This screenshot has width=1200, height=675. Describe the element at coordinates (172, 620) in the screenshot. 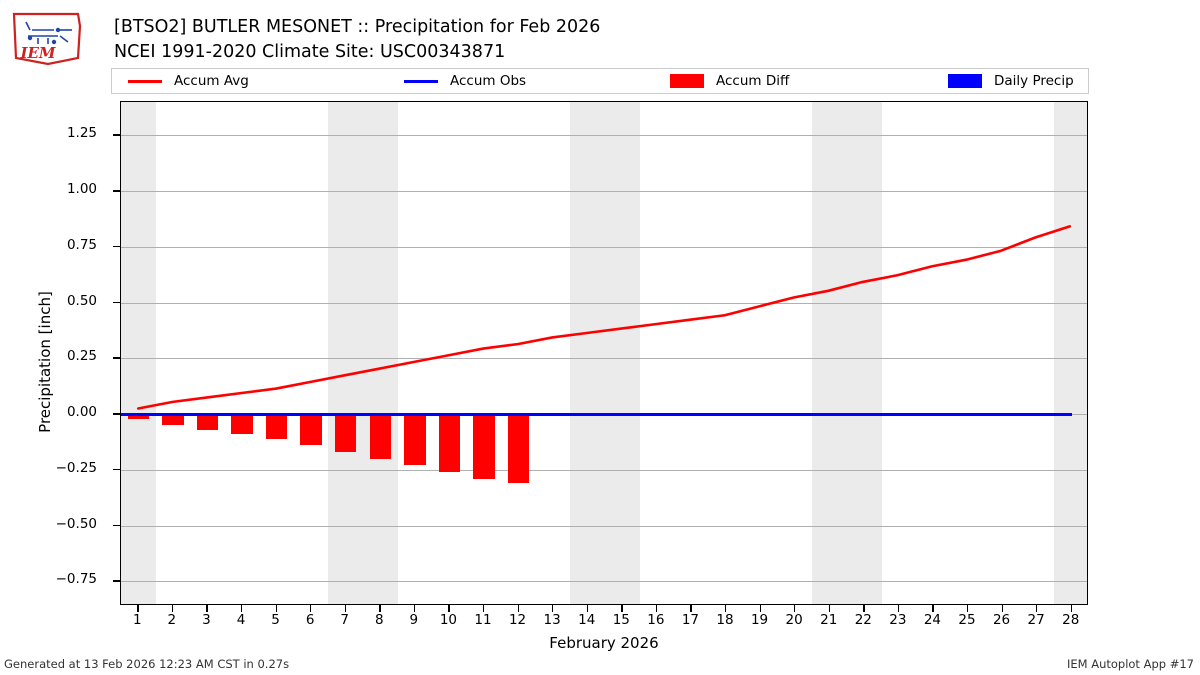

I see `x-tick-label: 2` at that location.